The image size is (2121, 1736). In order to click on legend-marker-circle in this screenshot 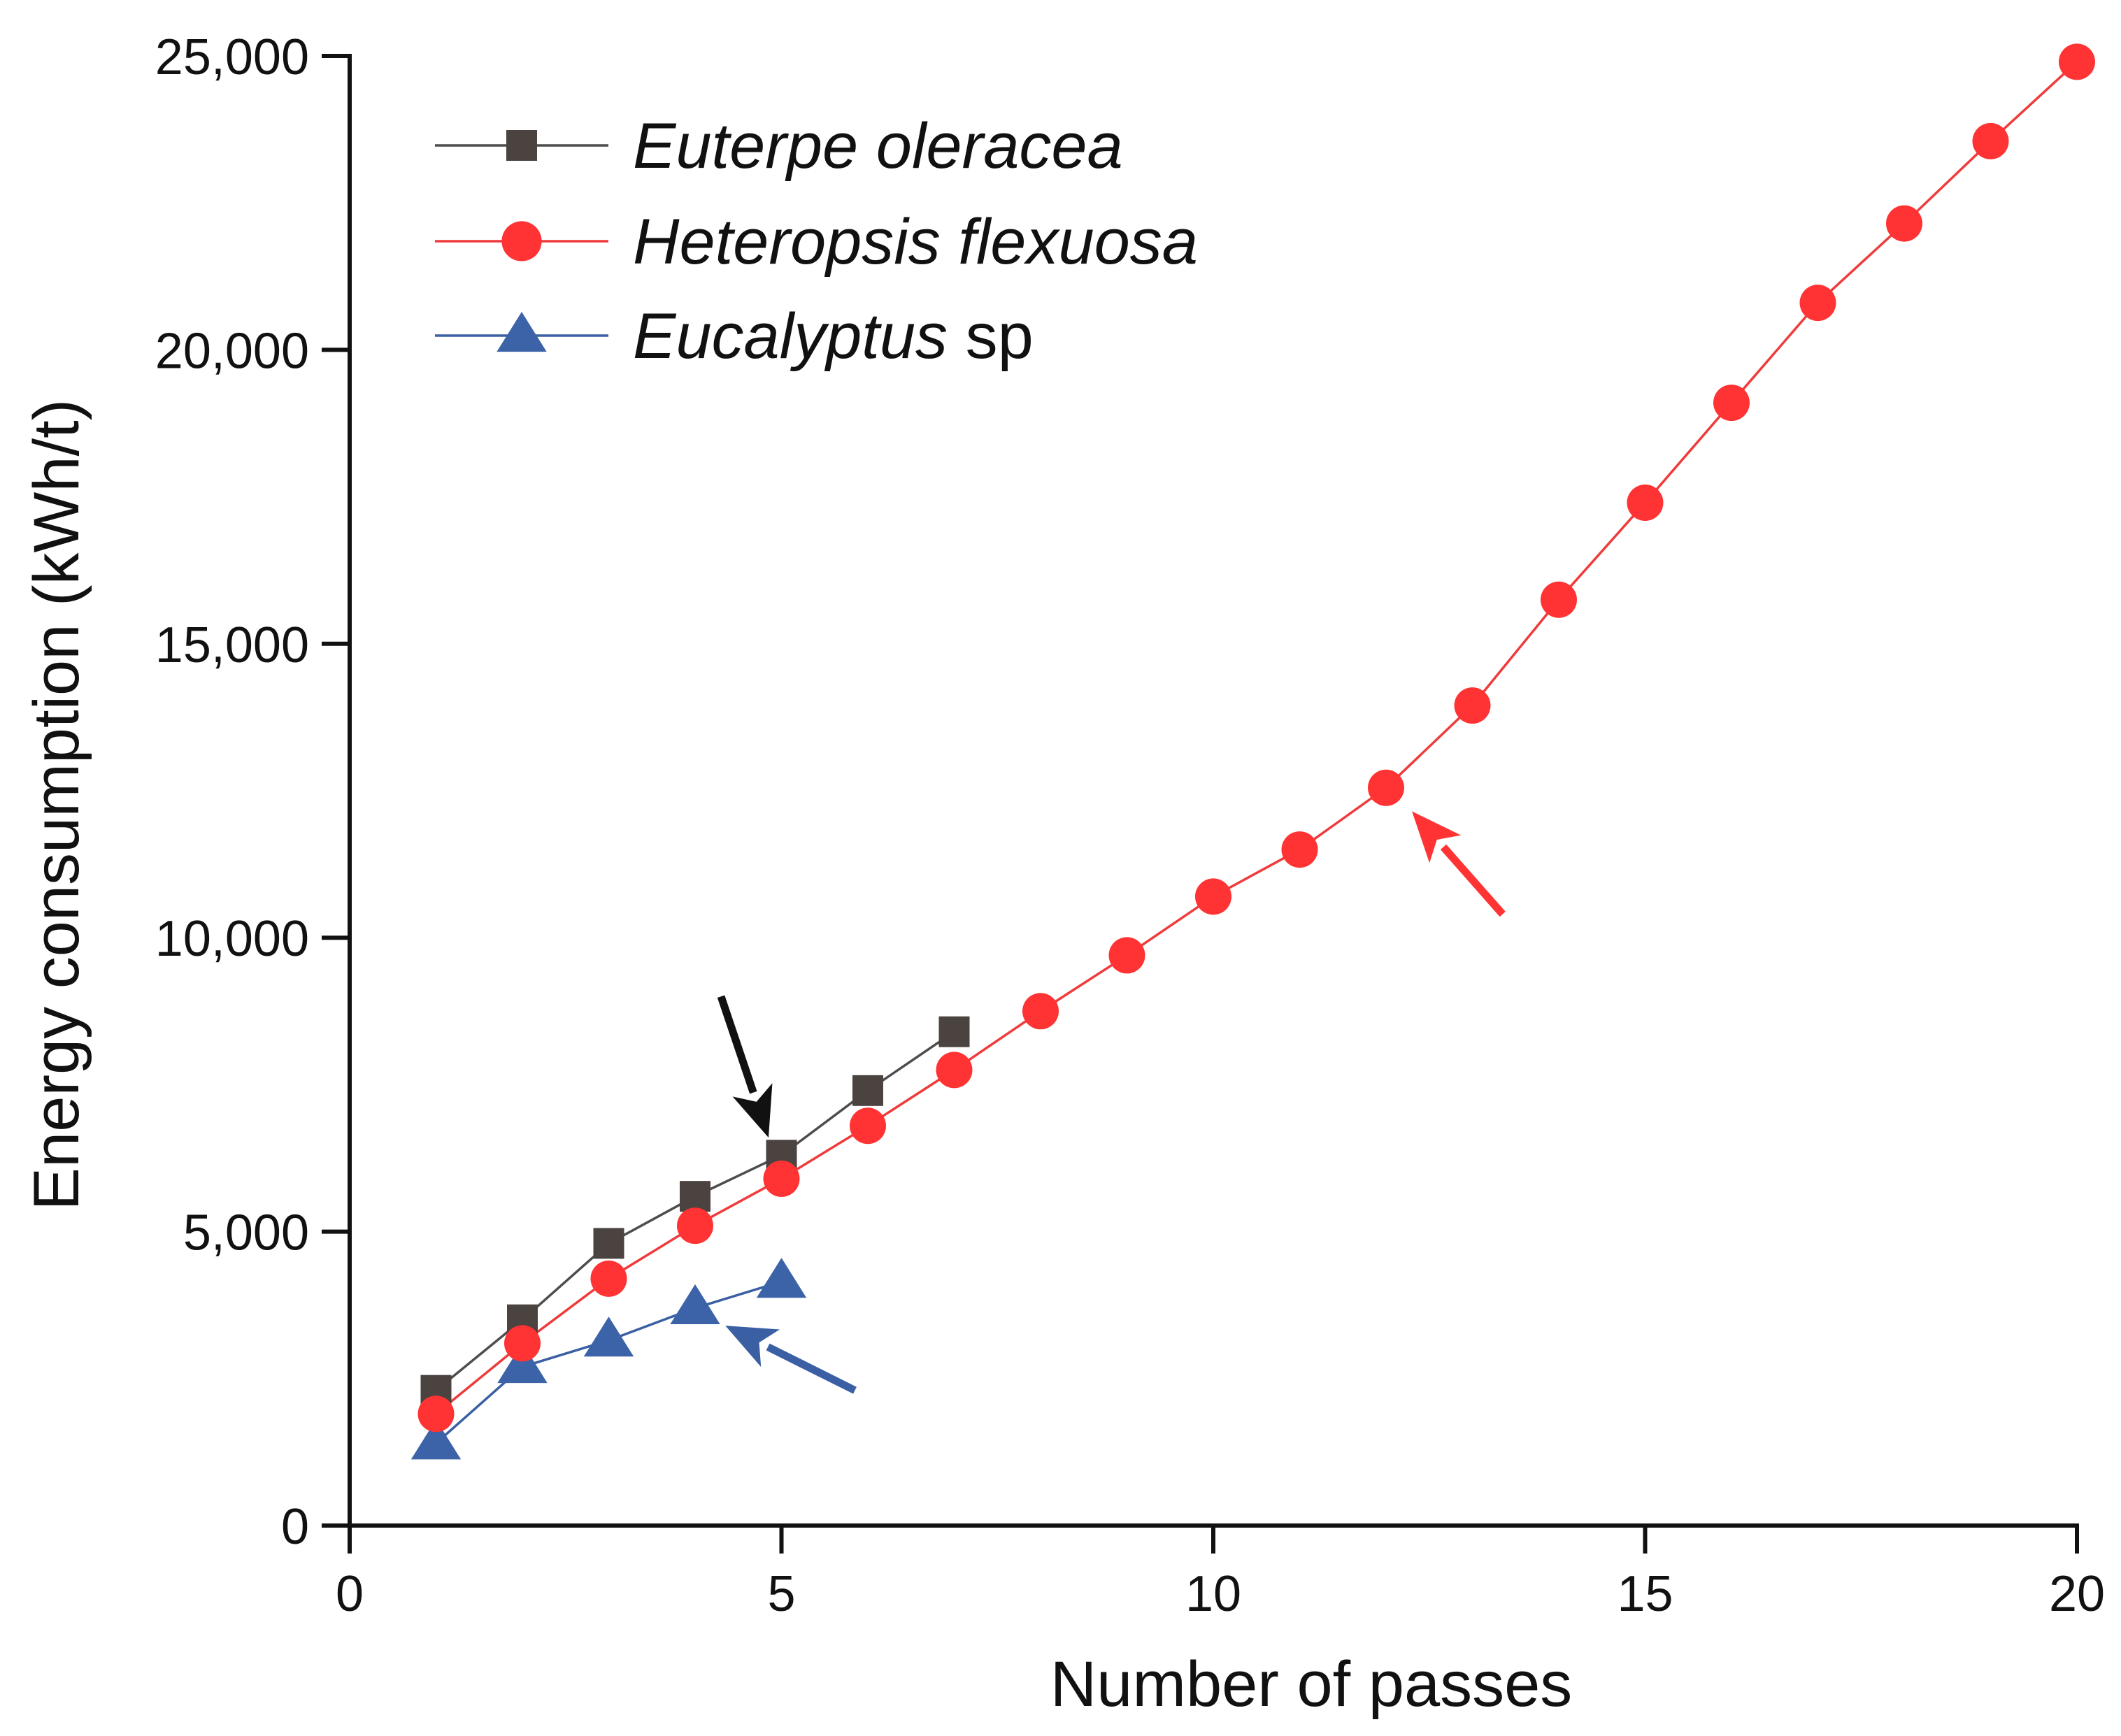, I will do `click(521, 241)`.